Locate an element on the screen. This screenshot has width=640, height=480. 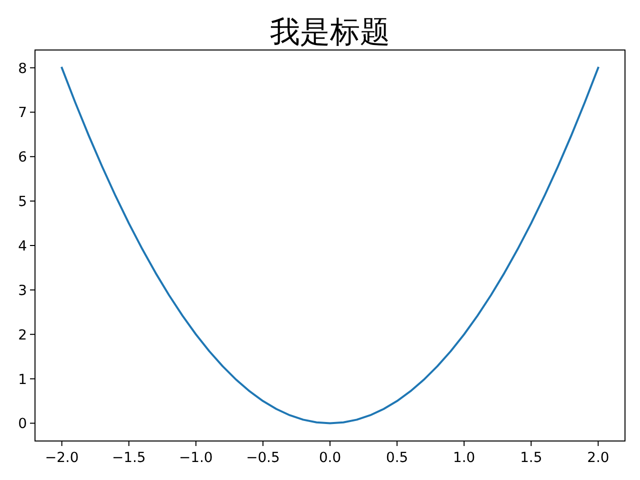
x-tick-label: −1.5 is located at coordinates (129, 458).